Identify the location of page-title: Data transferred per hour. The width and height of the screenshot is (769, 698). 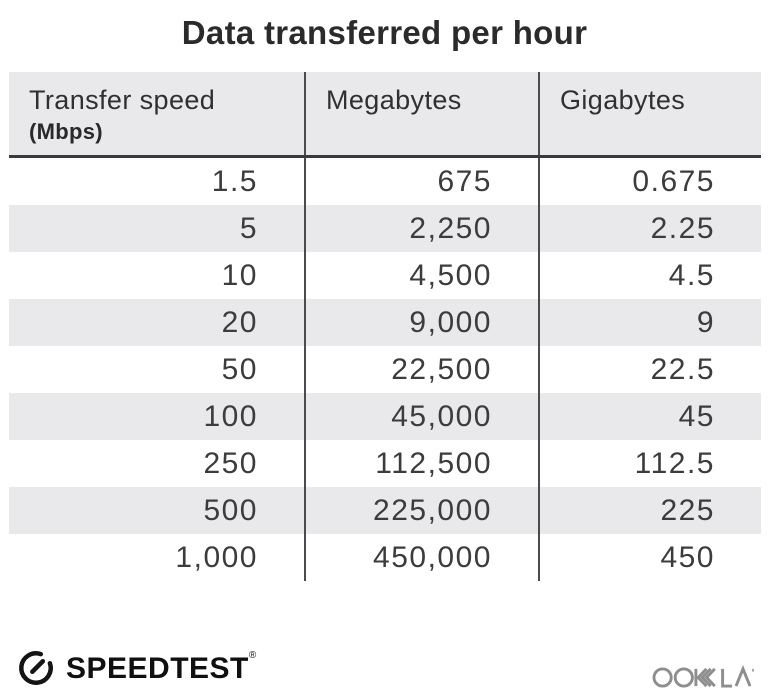
(384, 32).